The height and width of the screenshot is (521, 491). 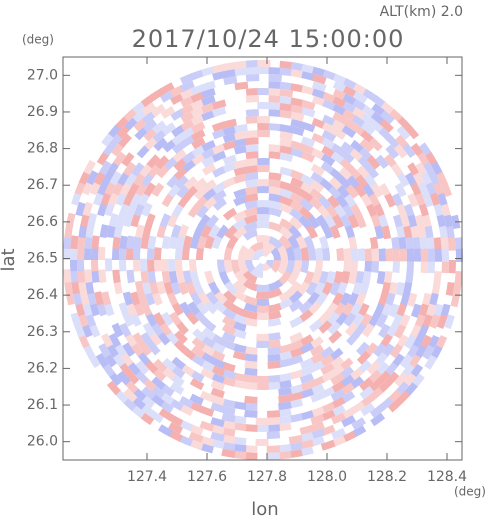 I want to click on y-tick-label: 26.5, so click(x=42, y=259).